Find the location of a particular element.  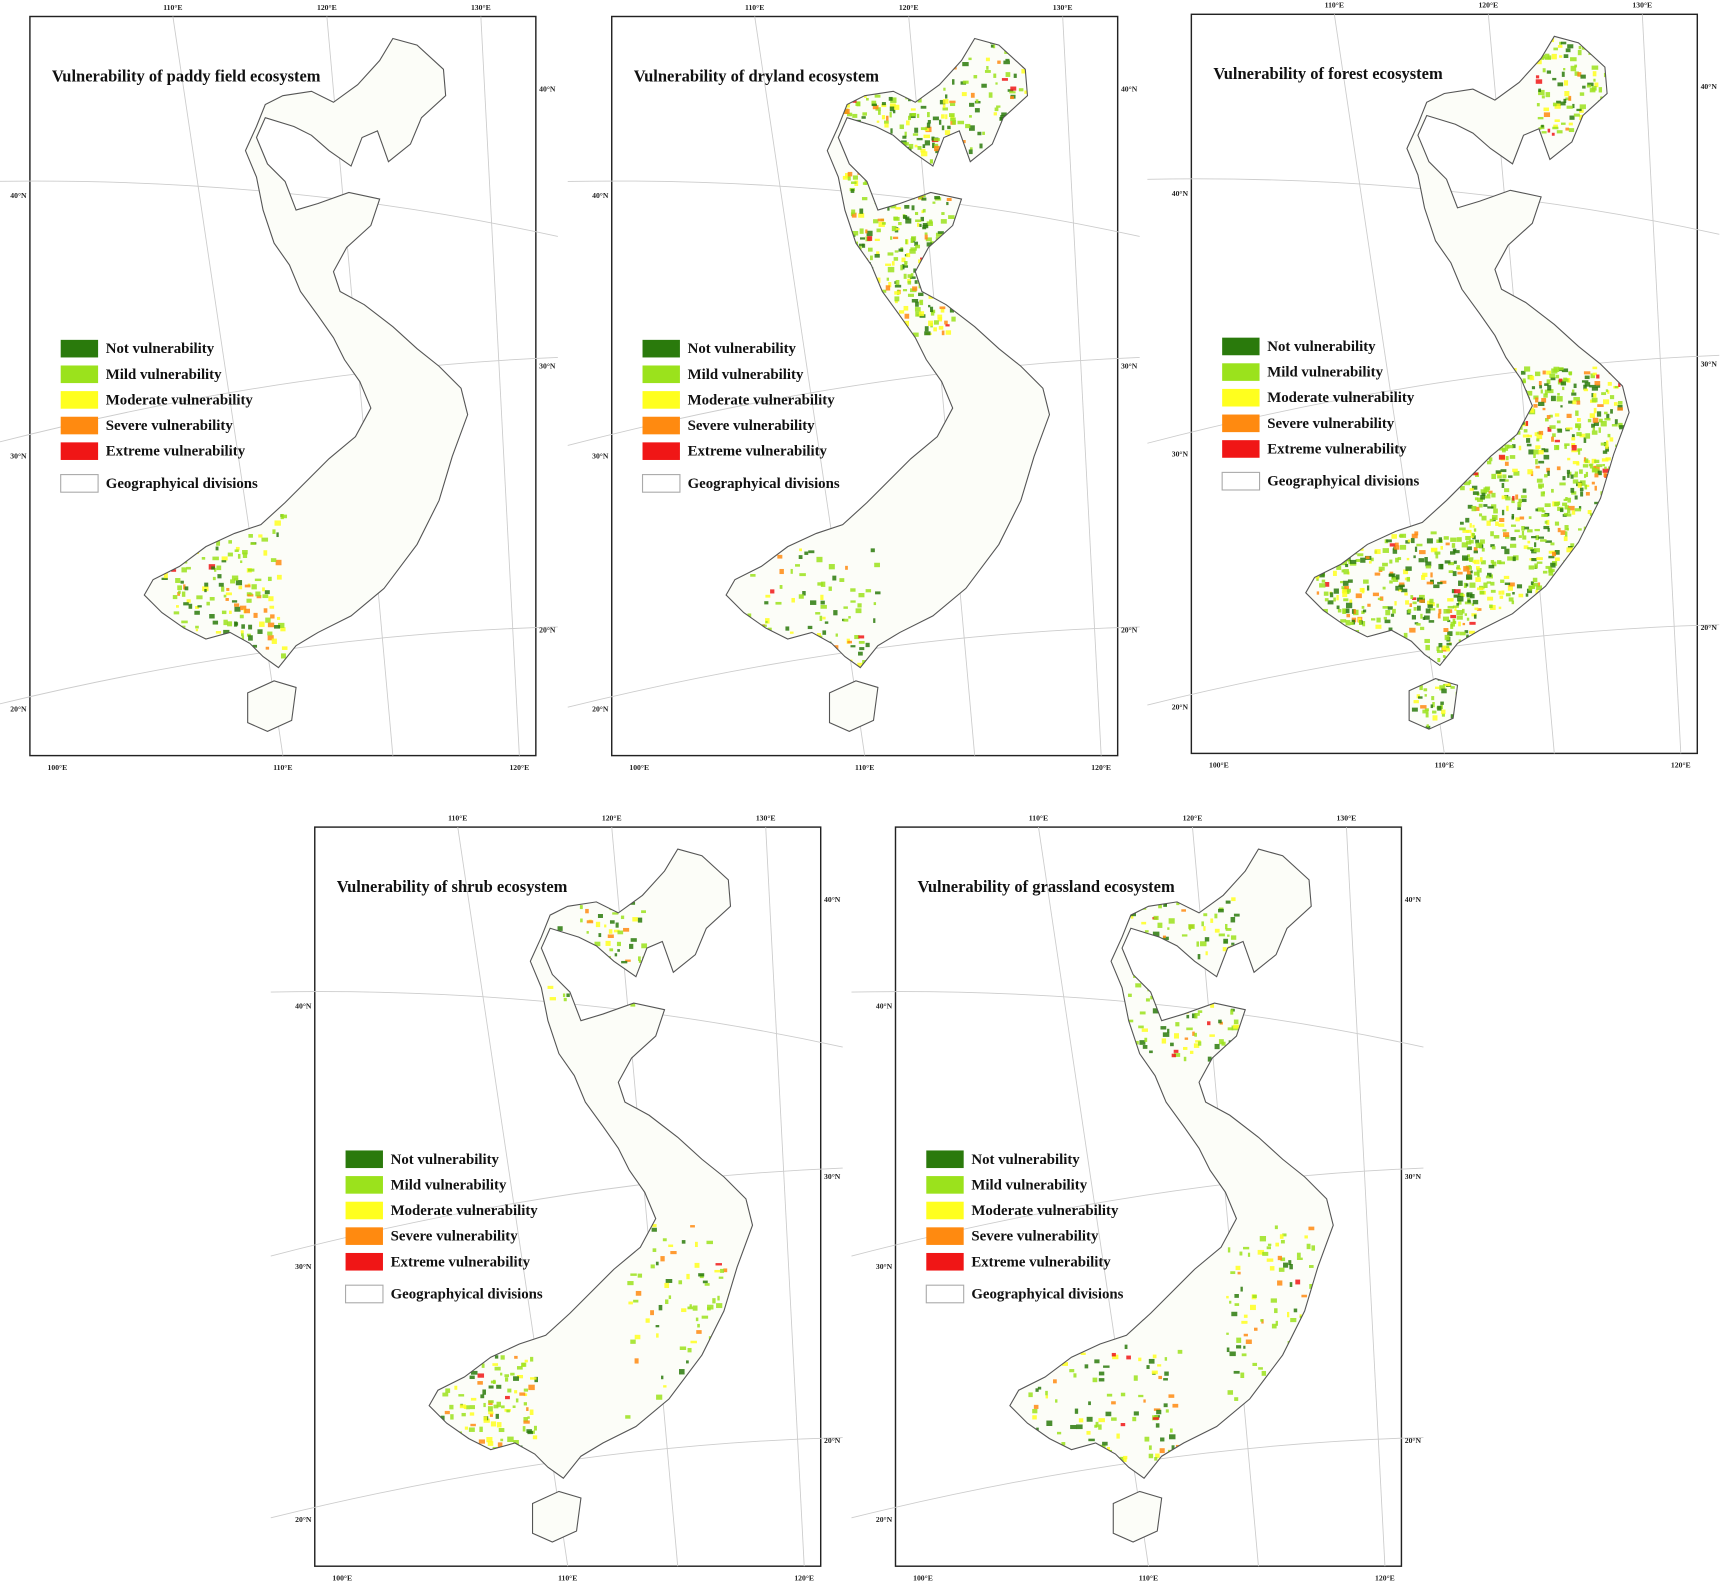

lon-label: 120°E is located at coordinates (1681, 765).